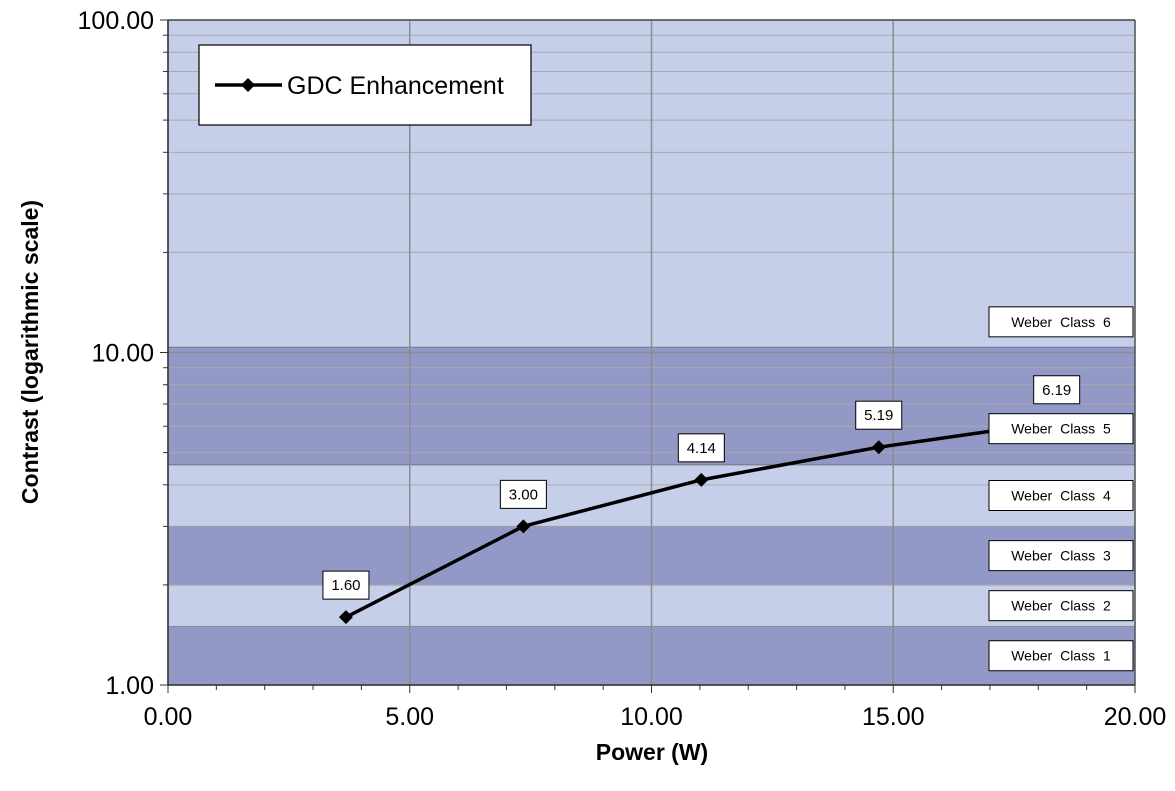 This screenshot has width=1175, height=791. Describe the element at coordinates (129, 686) in the screenshot. I see `y-tick-label: 1.00` at that location.